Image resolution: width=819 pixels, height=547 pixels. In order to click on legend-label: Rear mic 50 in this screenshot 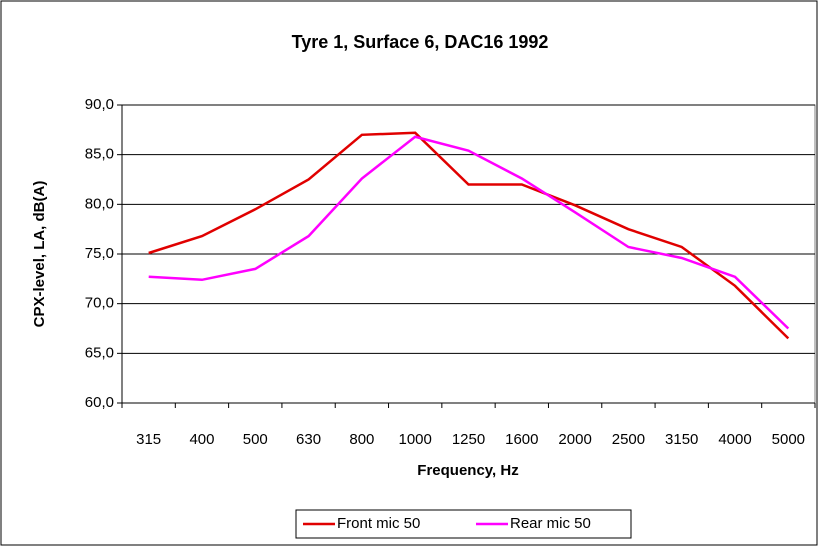, I will do `click(550, 523)`.